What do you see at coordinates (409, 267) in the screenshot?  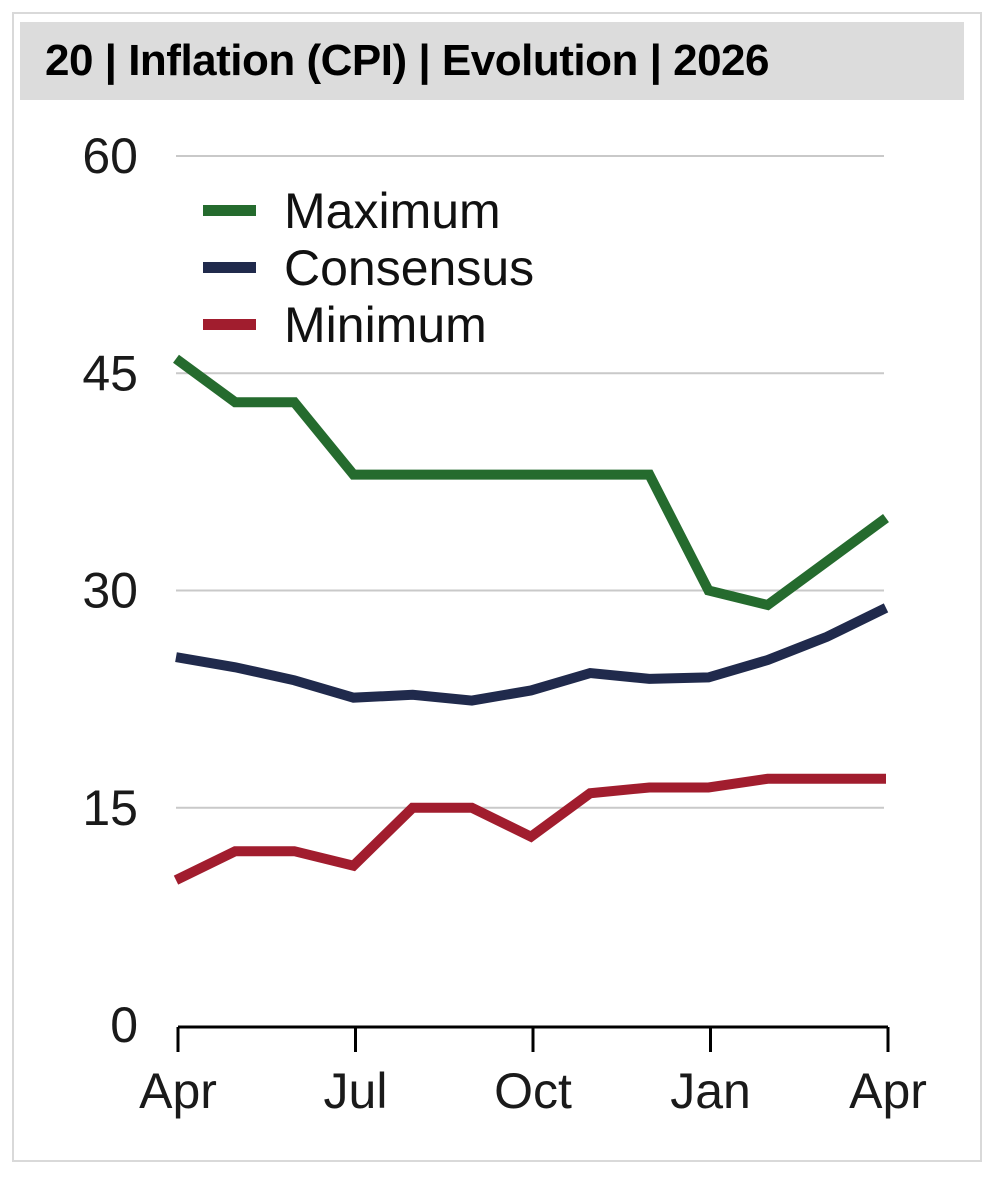 I see `legend-label-consensus: Consensus` at bounding box center [409, 267].